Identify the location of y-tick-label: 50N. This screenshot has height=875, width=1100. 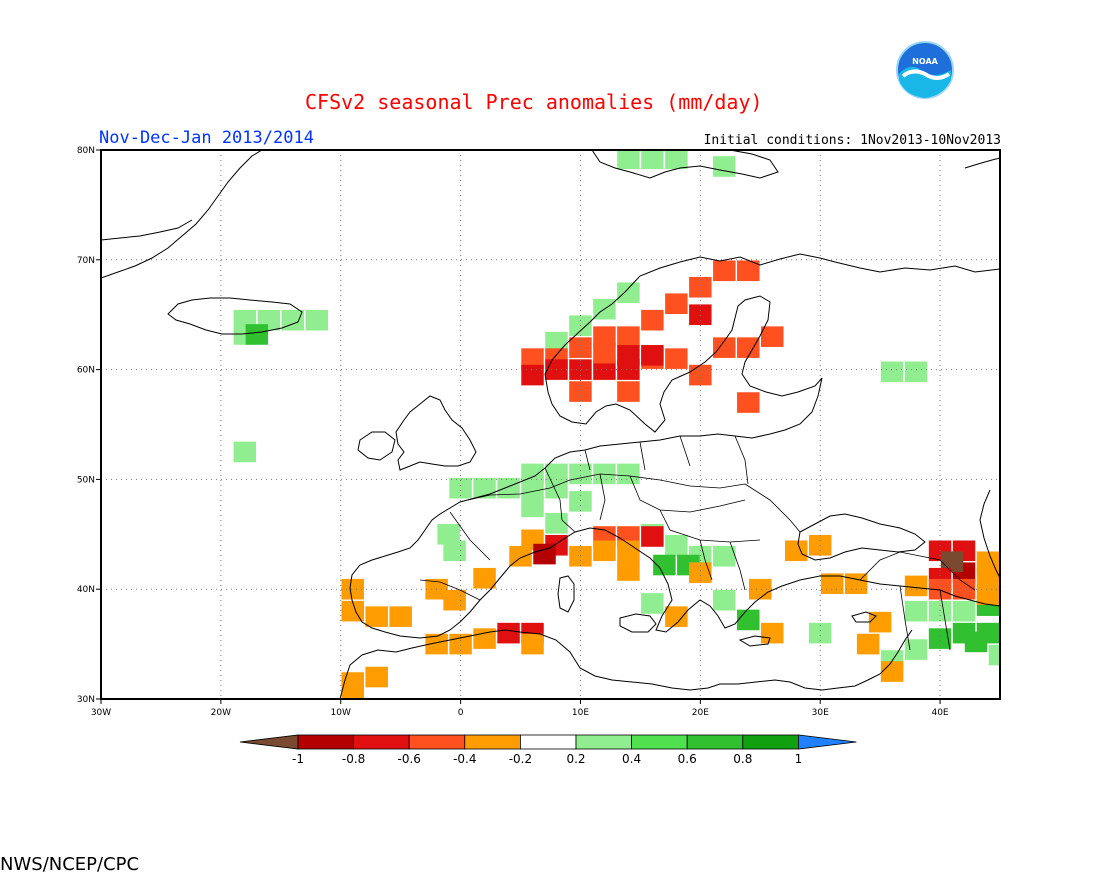
(86, 480).